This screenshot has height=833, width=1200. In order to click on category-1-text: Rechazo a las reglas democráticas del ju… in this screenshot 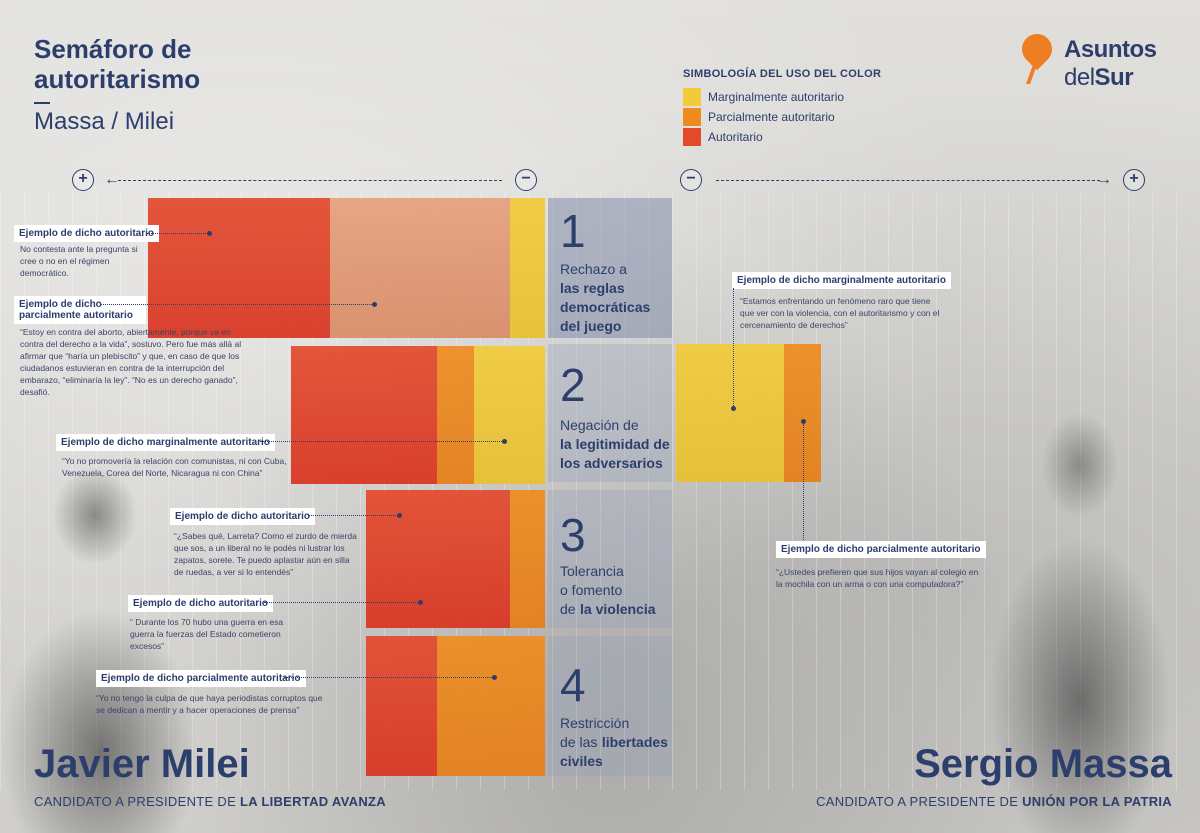, I will do `click(605, 298)`.